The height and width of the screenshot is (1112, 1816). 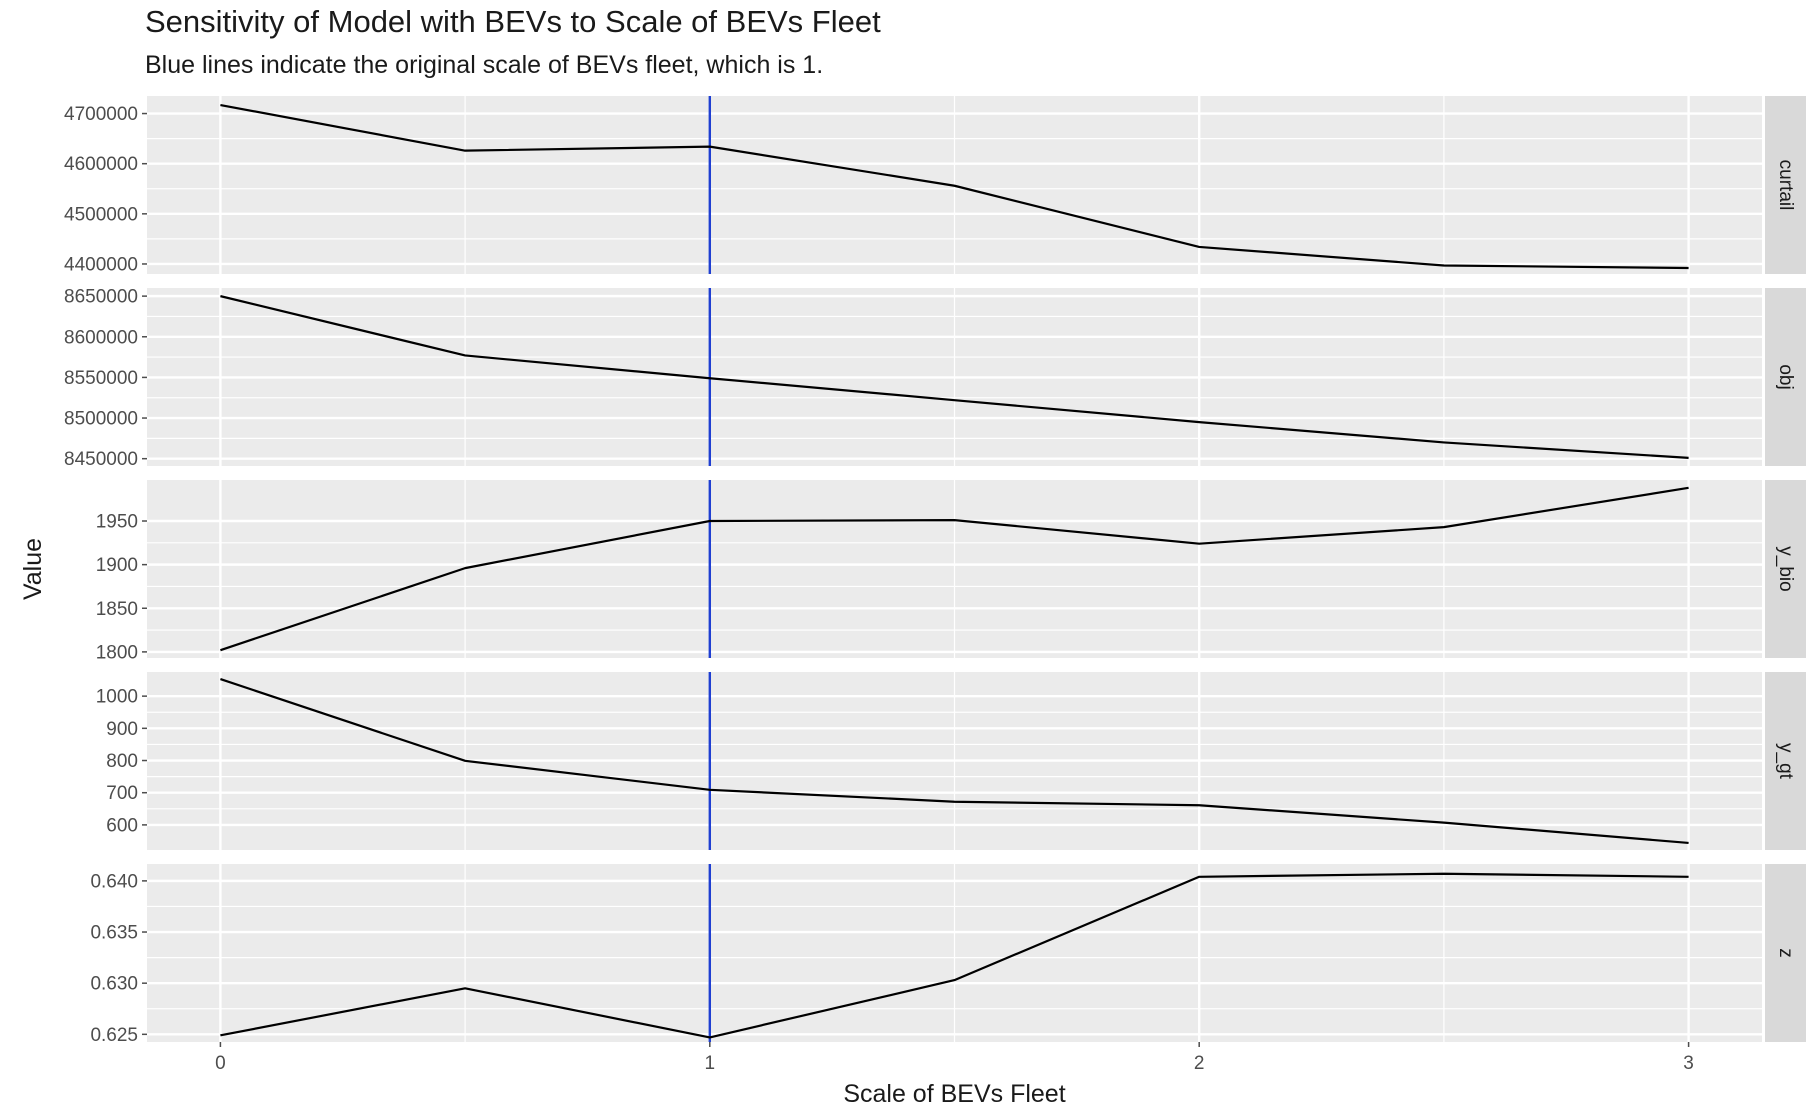 What do you see at coordinates (101, 114) in the screenshot?
I see `y-tick-label: 4700000` at bounding box center [101, 114].